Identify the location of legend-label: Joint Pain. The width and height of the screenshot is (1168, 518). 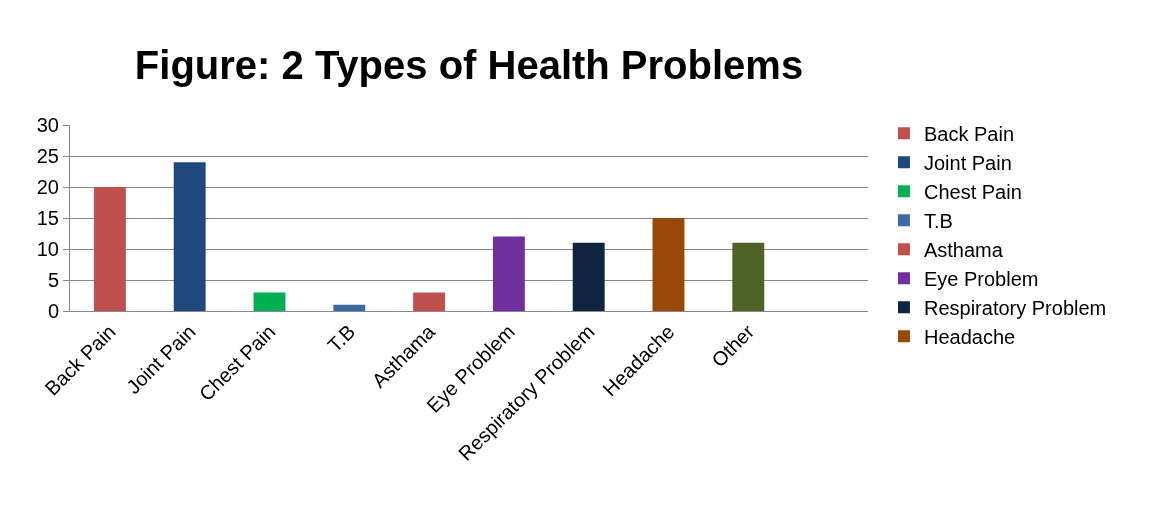
(967, 163).